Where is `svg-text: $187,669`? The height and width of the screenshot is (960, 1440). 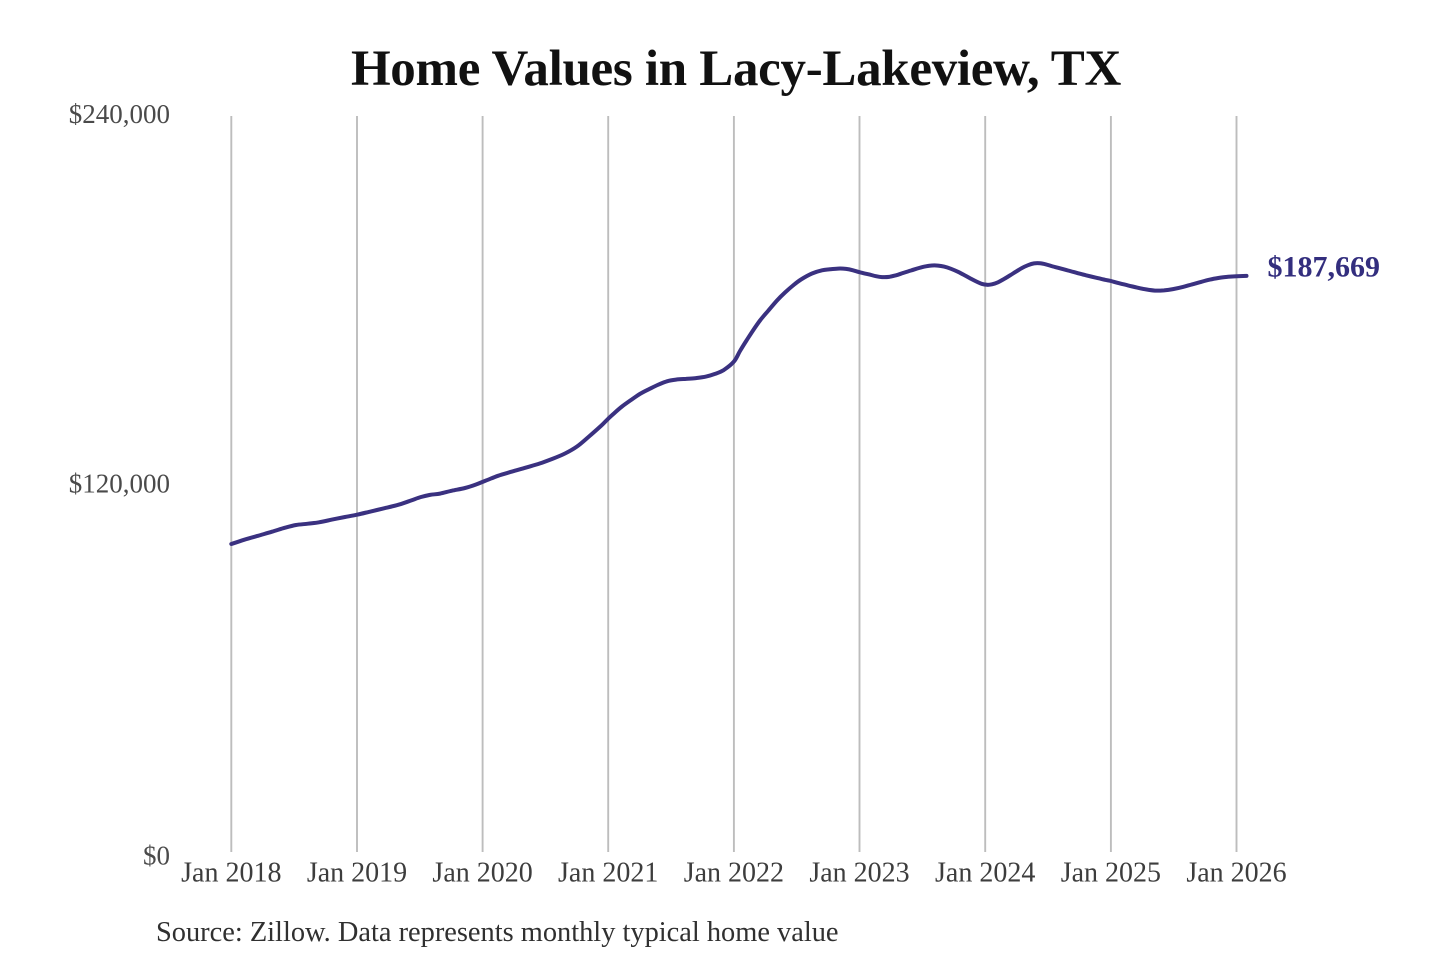
svg-text: $187,669 is located at coordinates (1324, 267).